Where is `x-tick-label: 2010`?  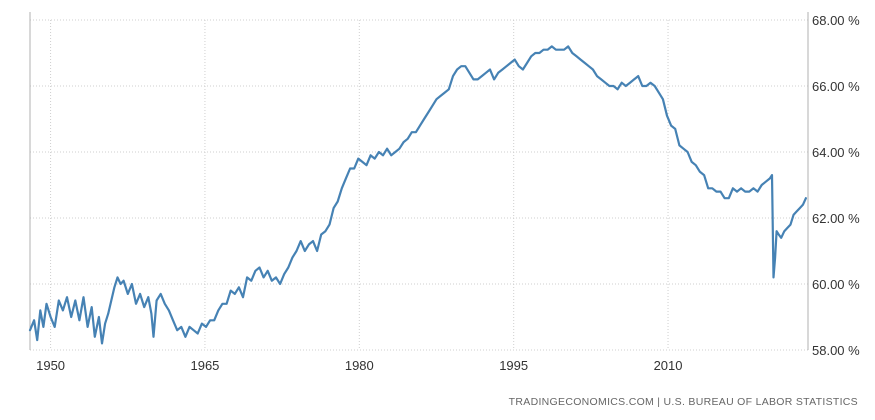
x-tick-label: 2010 is located at coordinates (668, 365).